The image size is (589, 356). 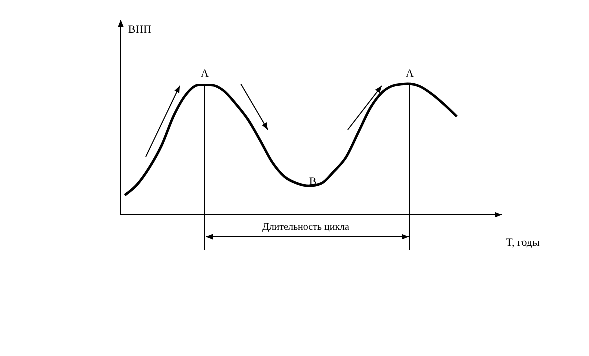 What do you see at coordinates (140, 30) in the screenshot?
I see `y-axis-title: ВНП` at bounding box center [140, 30].